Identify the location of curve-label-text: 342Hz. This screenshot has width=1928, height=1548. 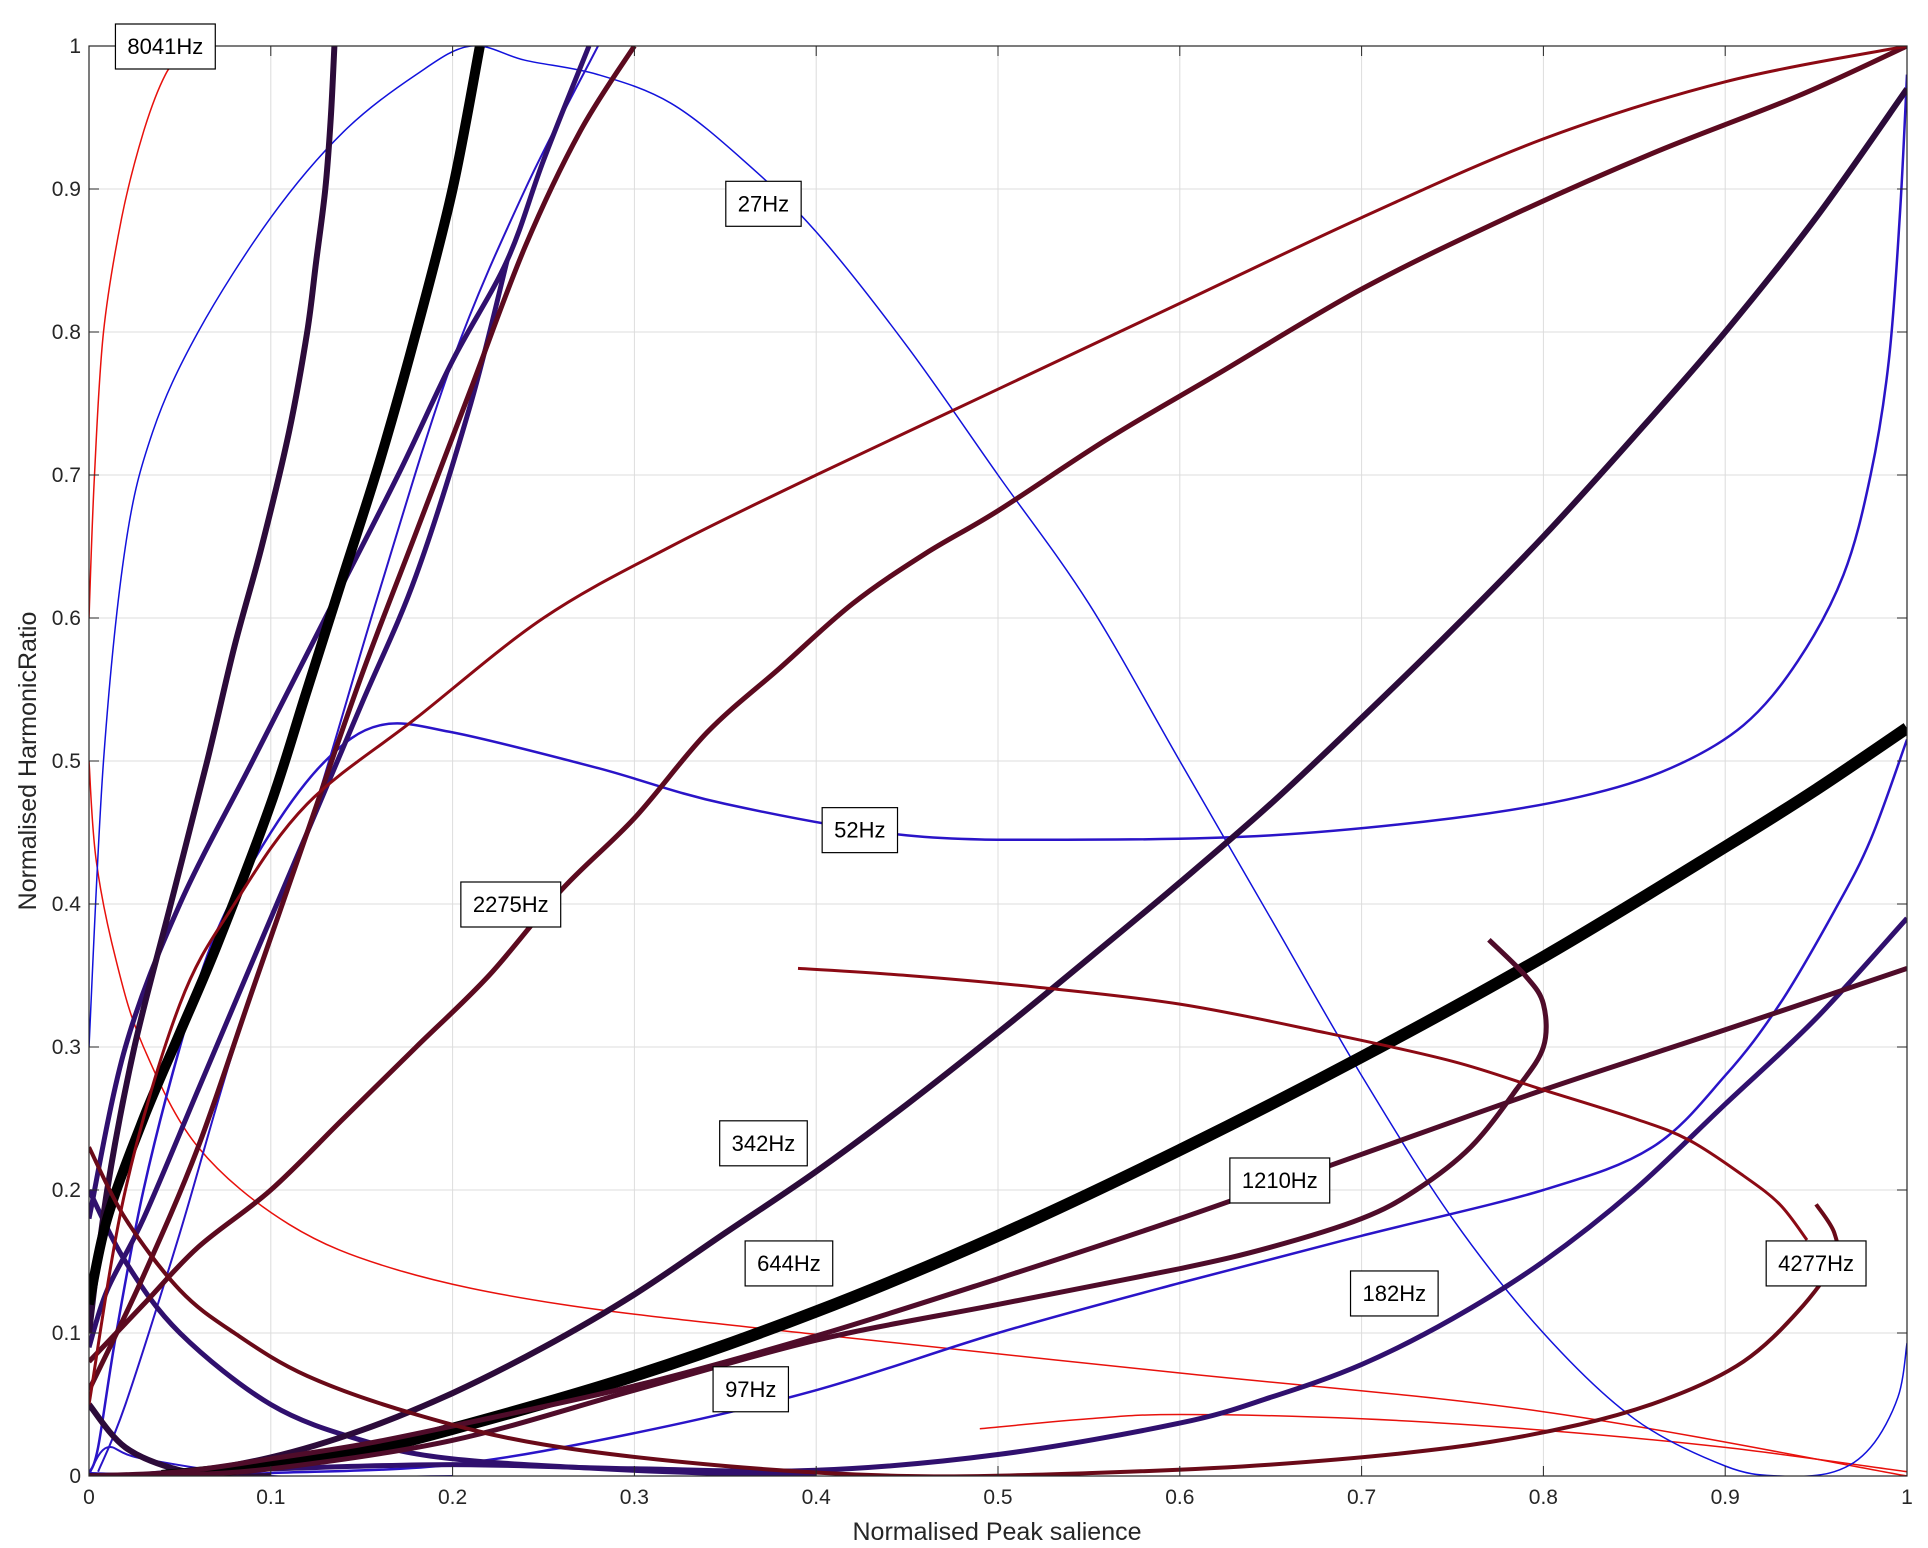
(764, 1143).